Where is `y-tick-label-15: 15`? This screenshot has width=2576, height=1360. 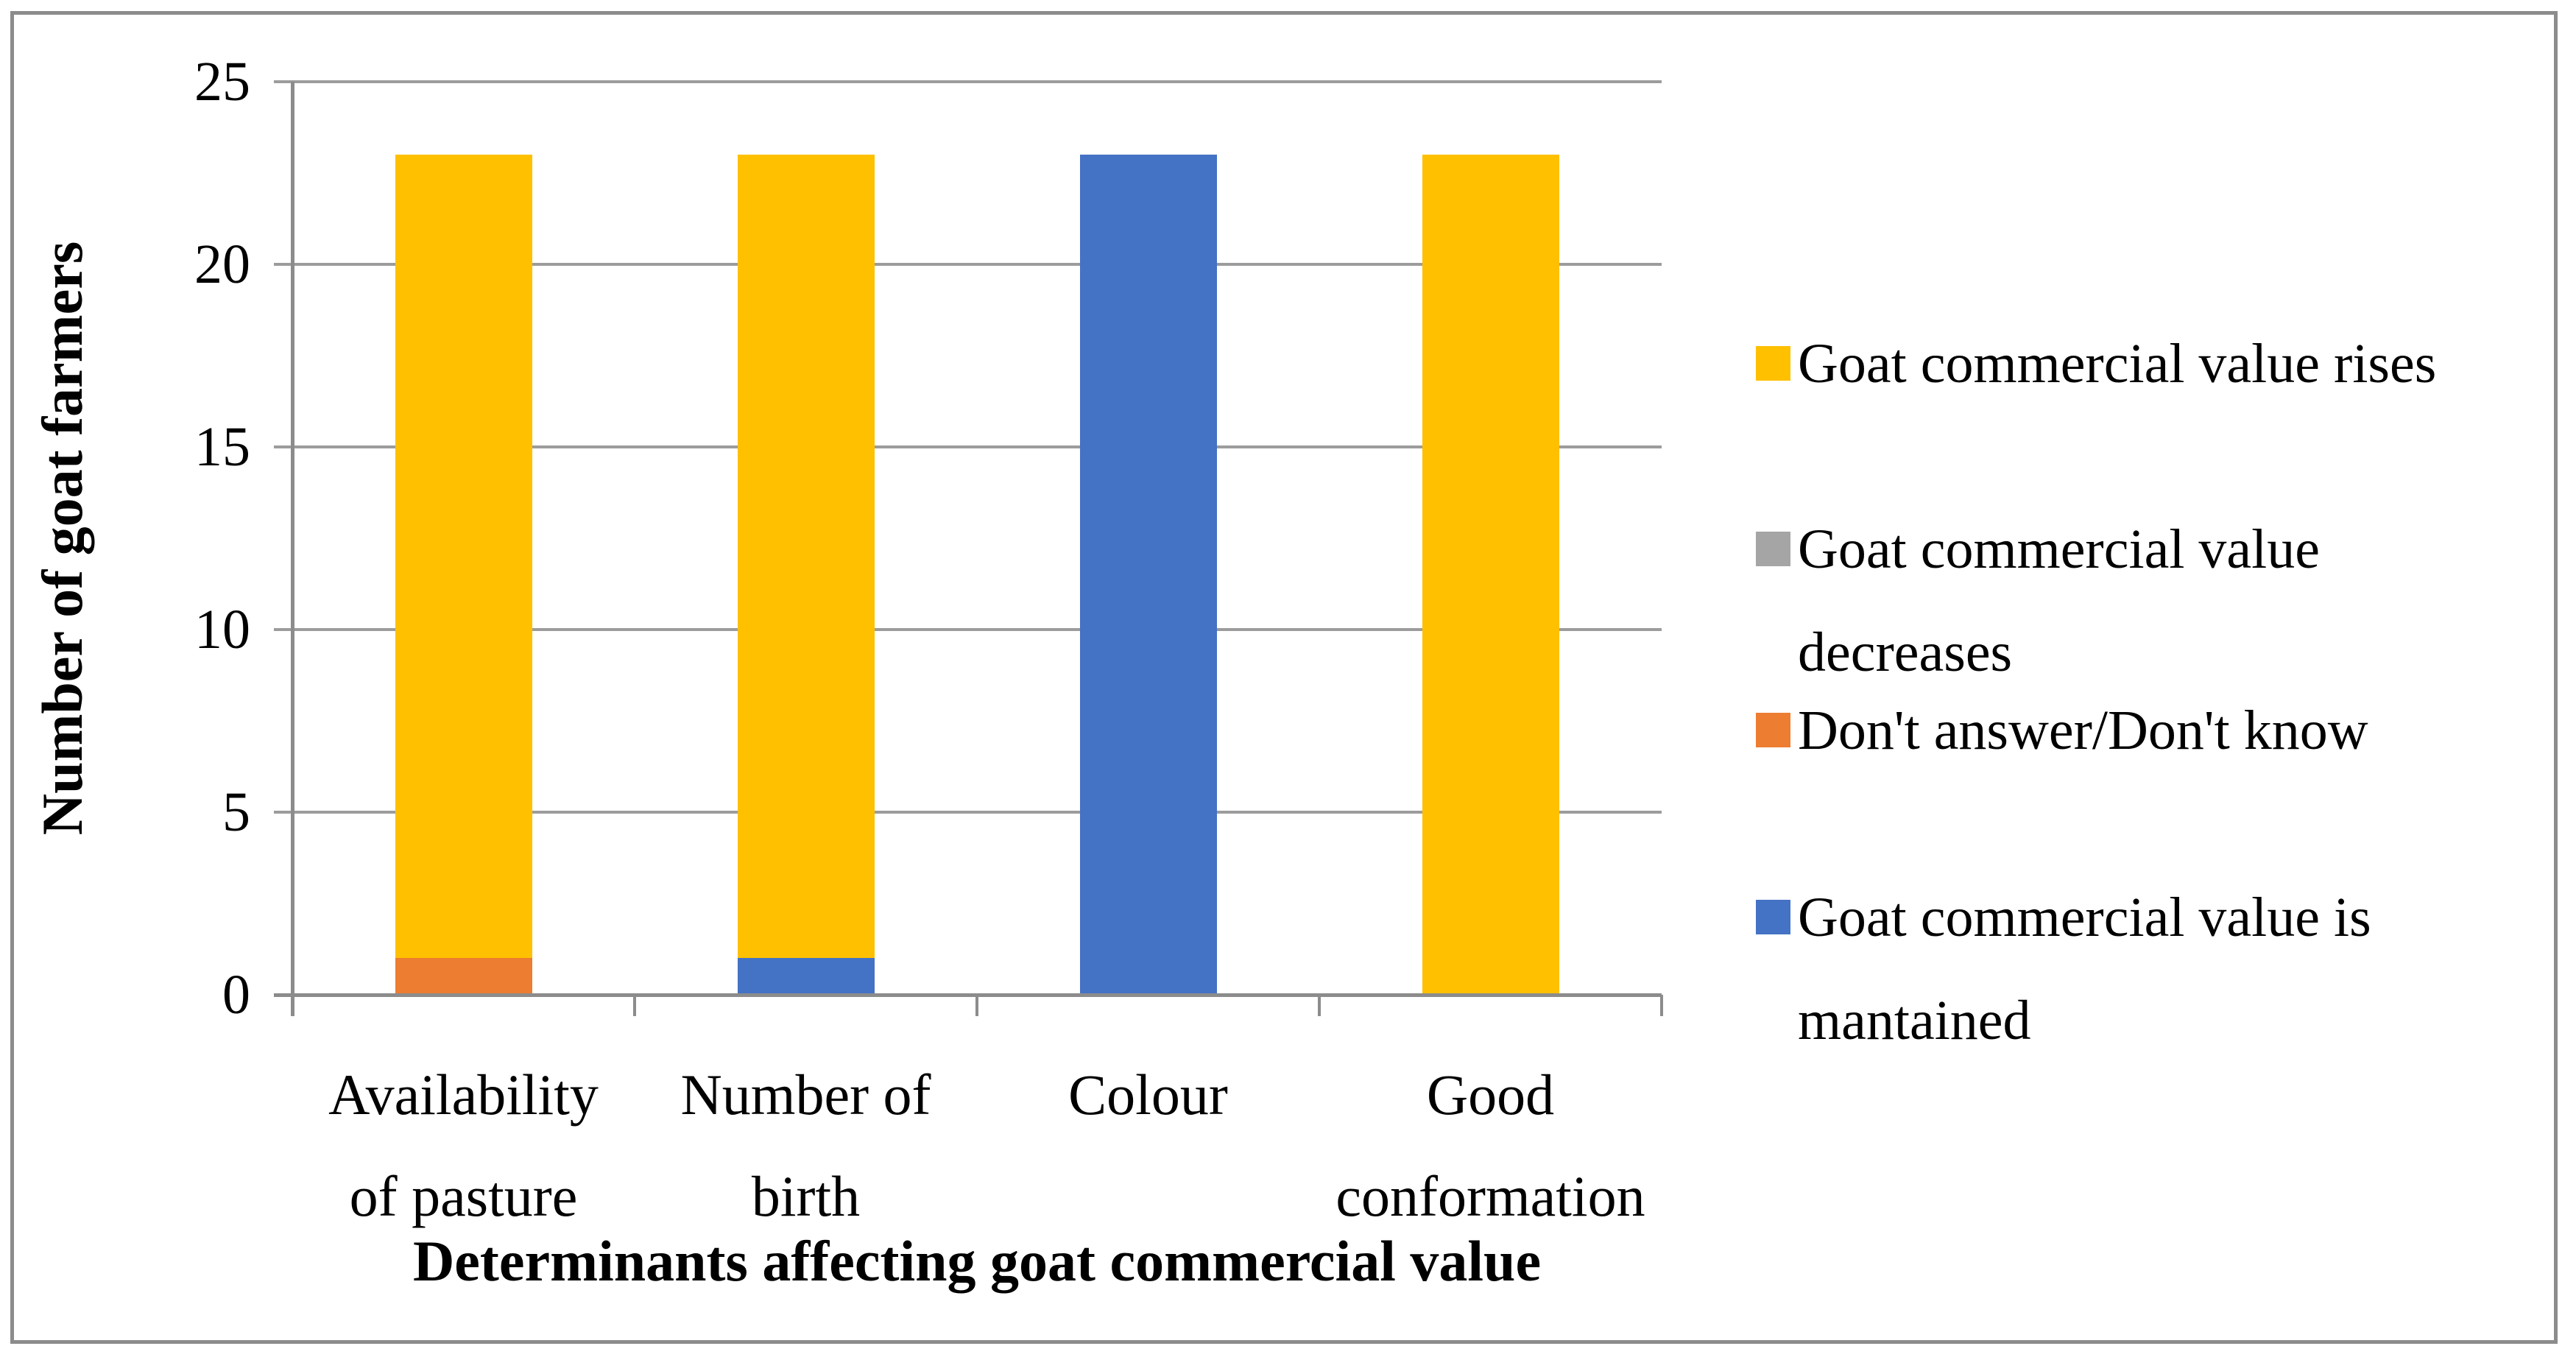
y-tick-label-15: 15 is located at coordinates (222, 447).